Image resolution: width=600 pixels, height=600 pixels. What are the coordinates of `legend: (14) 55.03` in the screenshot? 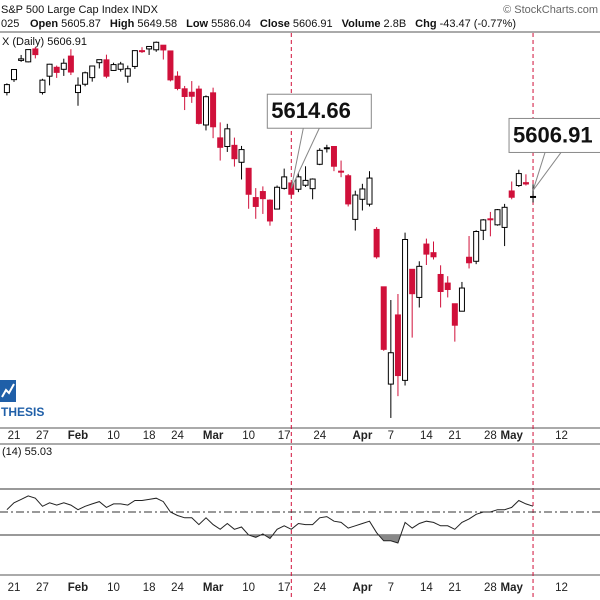 It's located at (27, 452).